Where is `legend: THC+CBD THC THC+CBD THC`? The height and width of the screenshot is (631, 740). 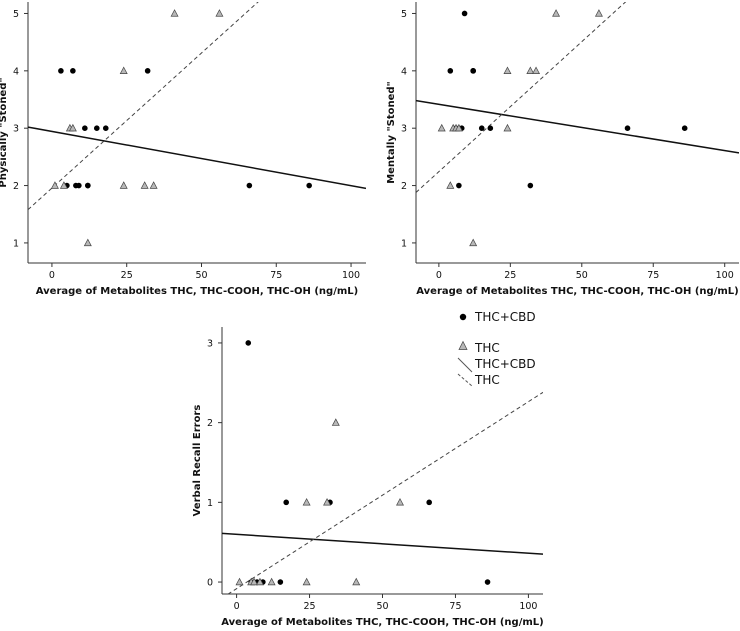
legend: THC+CBD THC THC+CBD THC is located at coordinates (496, 348).